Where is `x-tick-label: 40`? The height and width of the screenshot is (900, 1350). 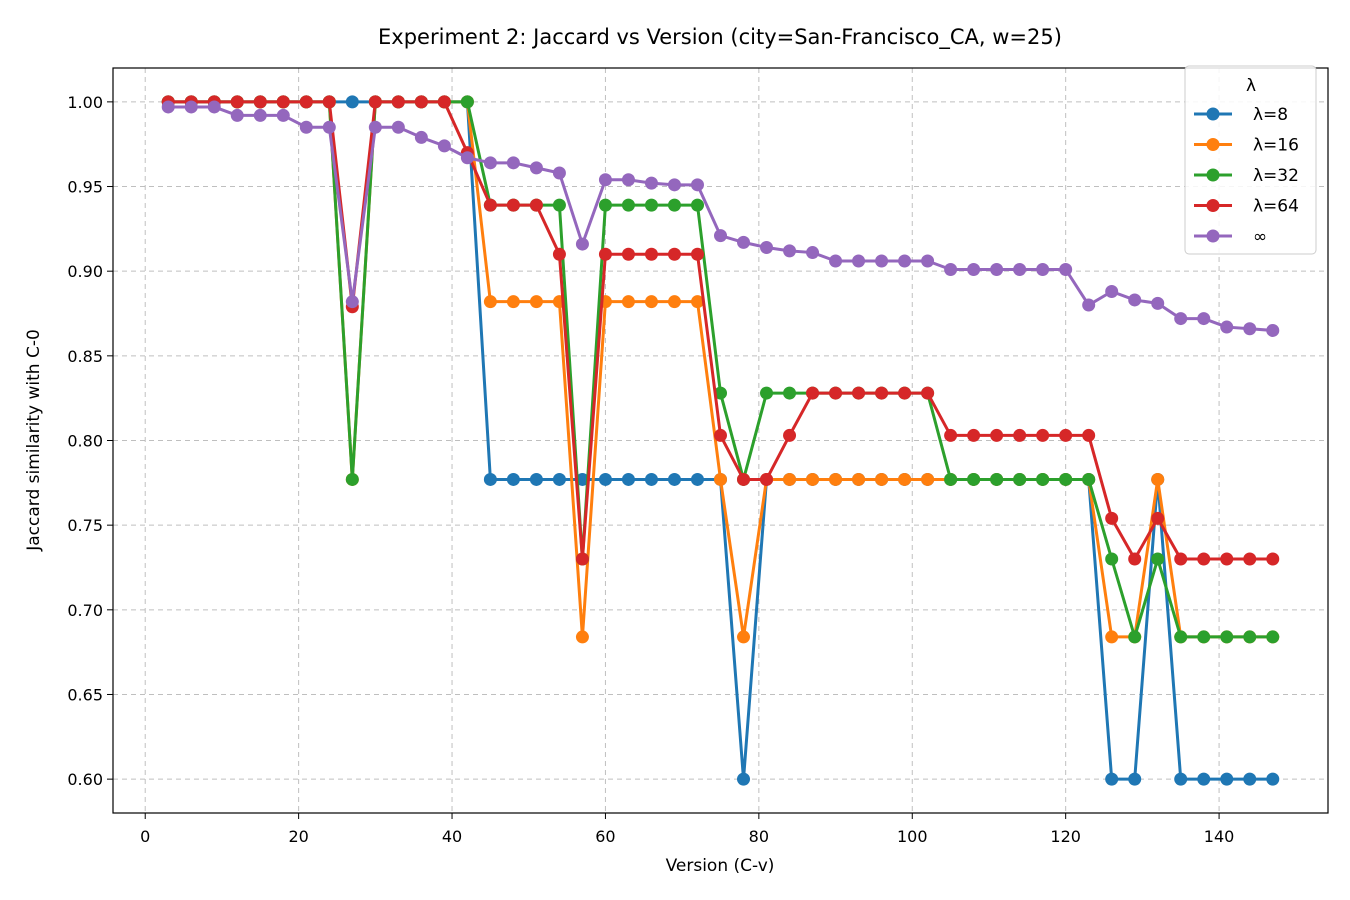 x-tick-label: 40 is located at coordinates (452, 836).